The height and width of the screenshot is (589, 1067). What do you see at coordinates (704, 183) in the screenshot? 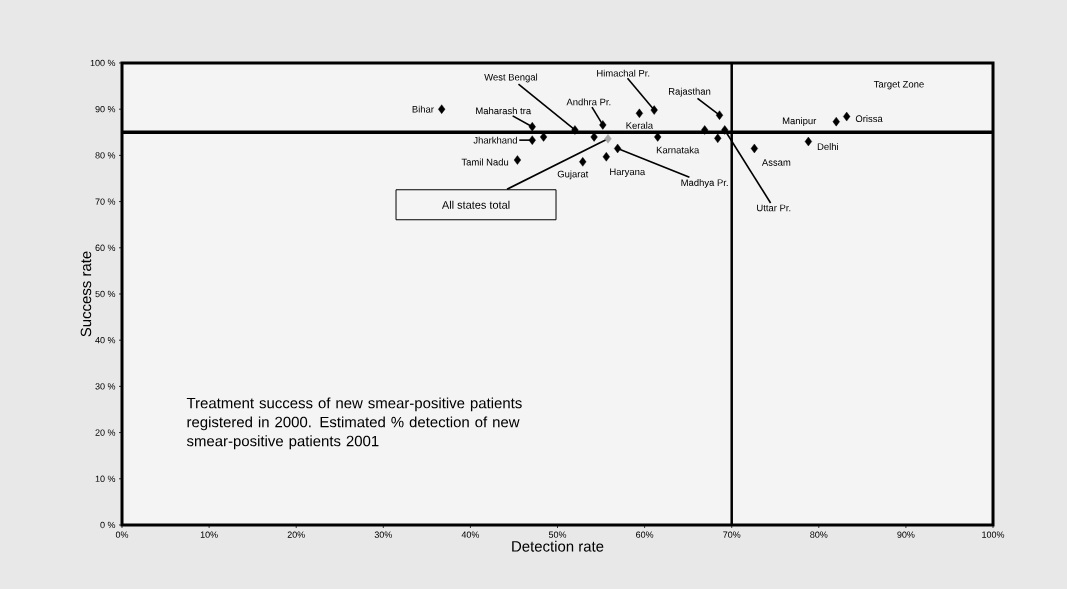
I see `annotation: Madhya Pr.` at bounding box center [704, 183].